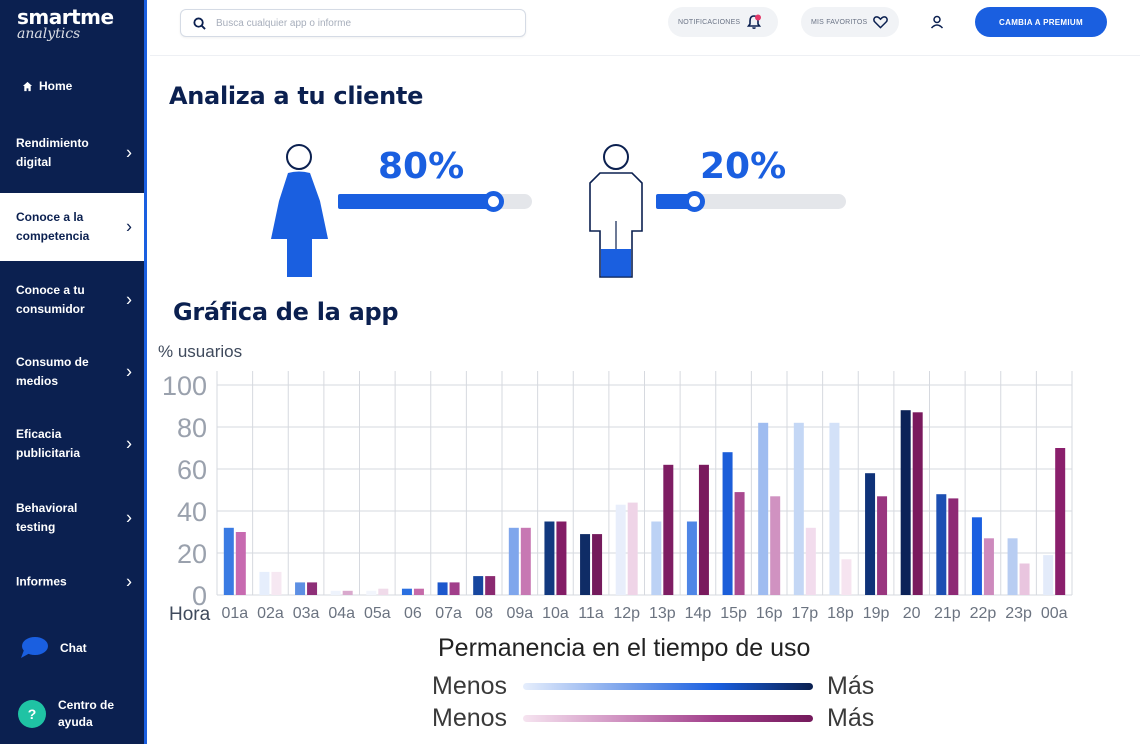 This screenshot has height=744, width=1140. I want to click on bar-01a-s2, so click(240, 563).